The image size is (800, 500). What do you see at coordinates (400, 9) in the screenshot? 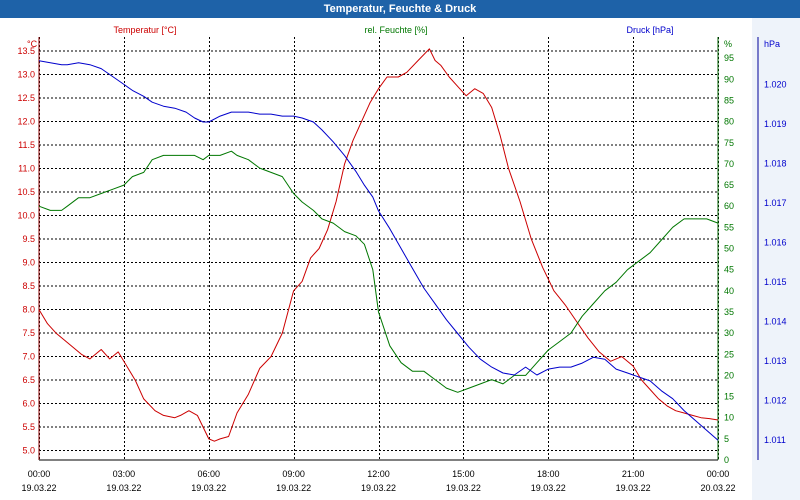
I see `chart-title: Temperatur, Feuchte & Druck` at bounding box center [400, 9].